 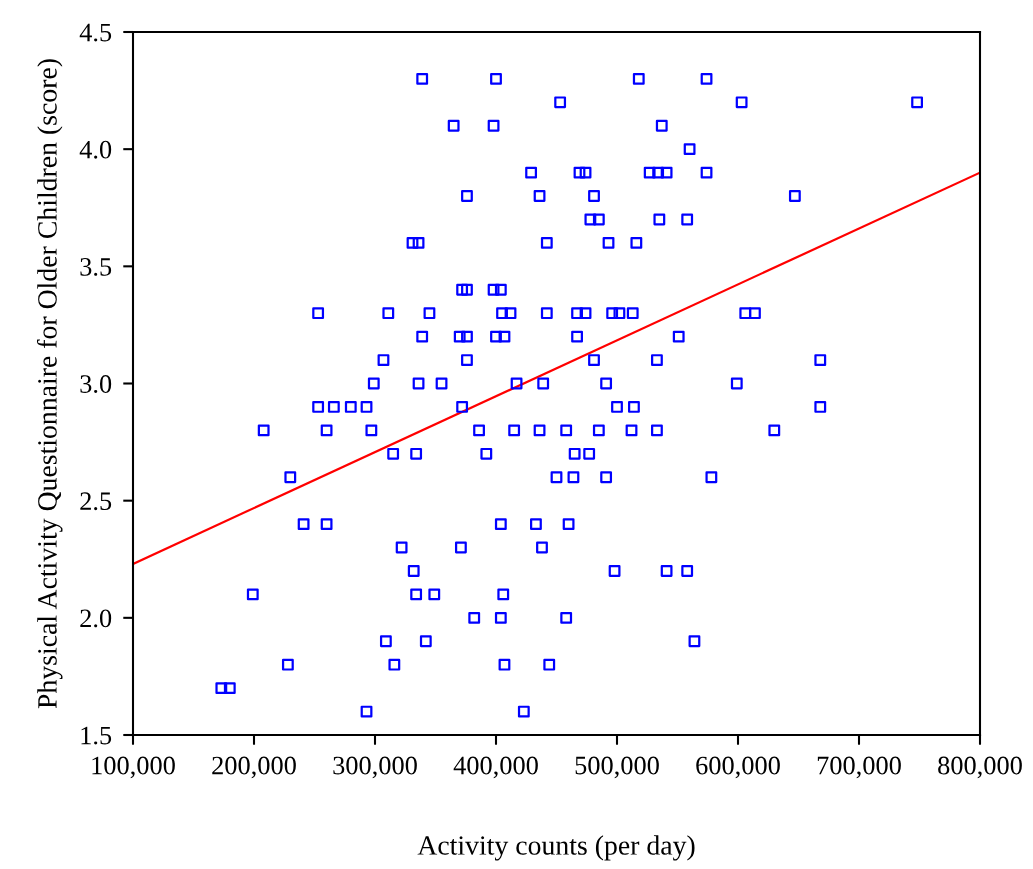 What do you see at coordinates (96, 501) in the screenshot?
I see `y-tick-label: 2.5` at bounding box center [96, 501].